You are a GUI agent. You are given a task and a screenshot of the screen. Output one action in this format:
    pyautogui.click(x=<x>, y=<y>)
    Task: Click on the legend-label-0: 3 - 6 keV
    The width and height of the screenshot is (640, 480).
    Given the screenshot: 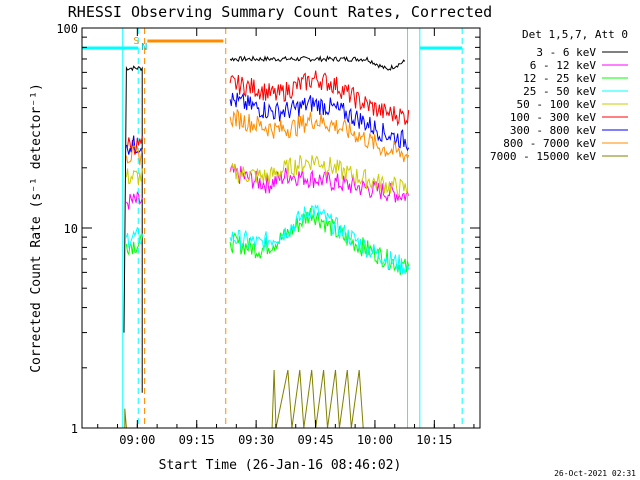 What is the action you would take?
    pyautogui.click(x=566, y=52)
    